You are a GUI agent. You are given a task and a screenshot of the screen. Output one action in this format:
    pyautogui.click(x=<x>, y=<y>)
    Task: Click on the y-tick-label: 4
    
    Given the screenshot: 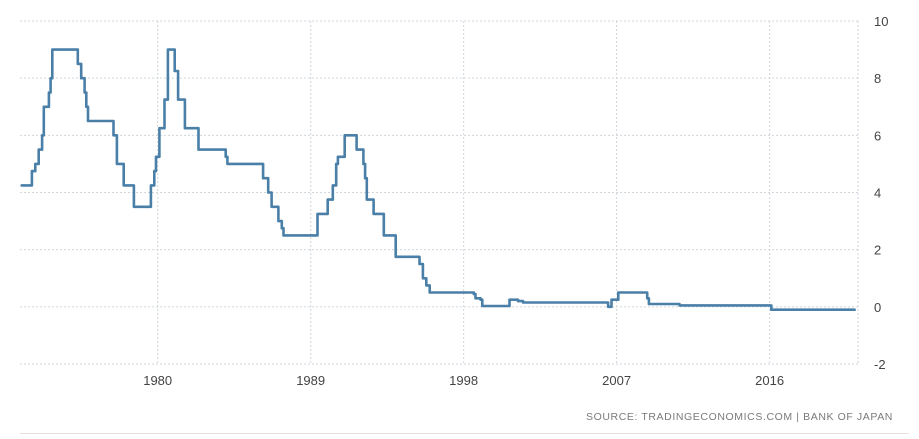 What is the action you would take?
    pyautogui.click(x=877, y=193)
    